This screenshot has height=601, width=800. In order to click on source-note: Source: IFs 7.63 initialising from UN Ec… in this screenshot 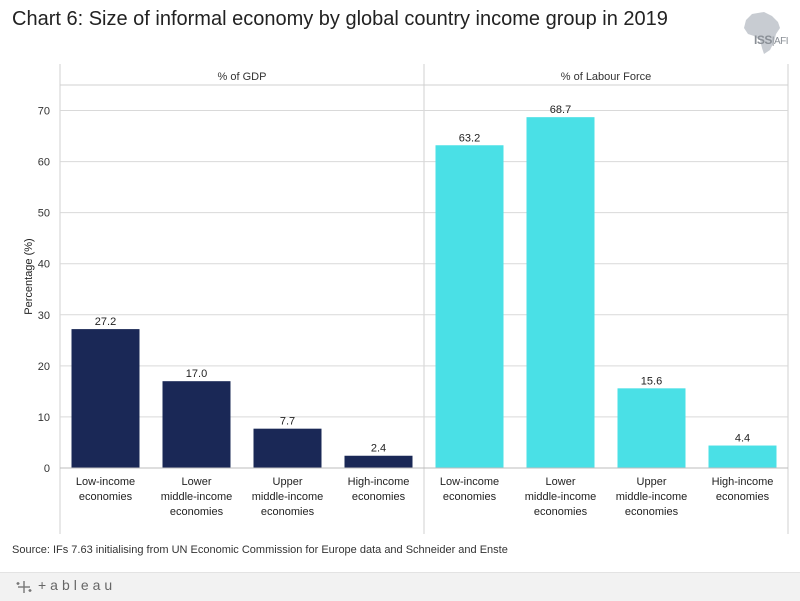, I will do `click(260, 550)`.